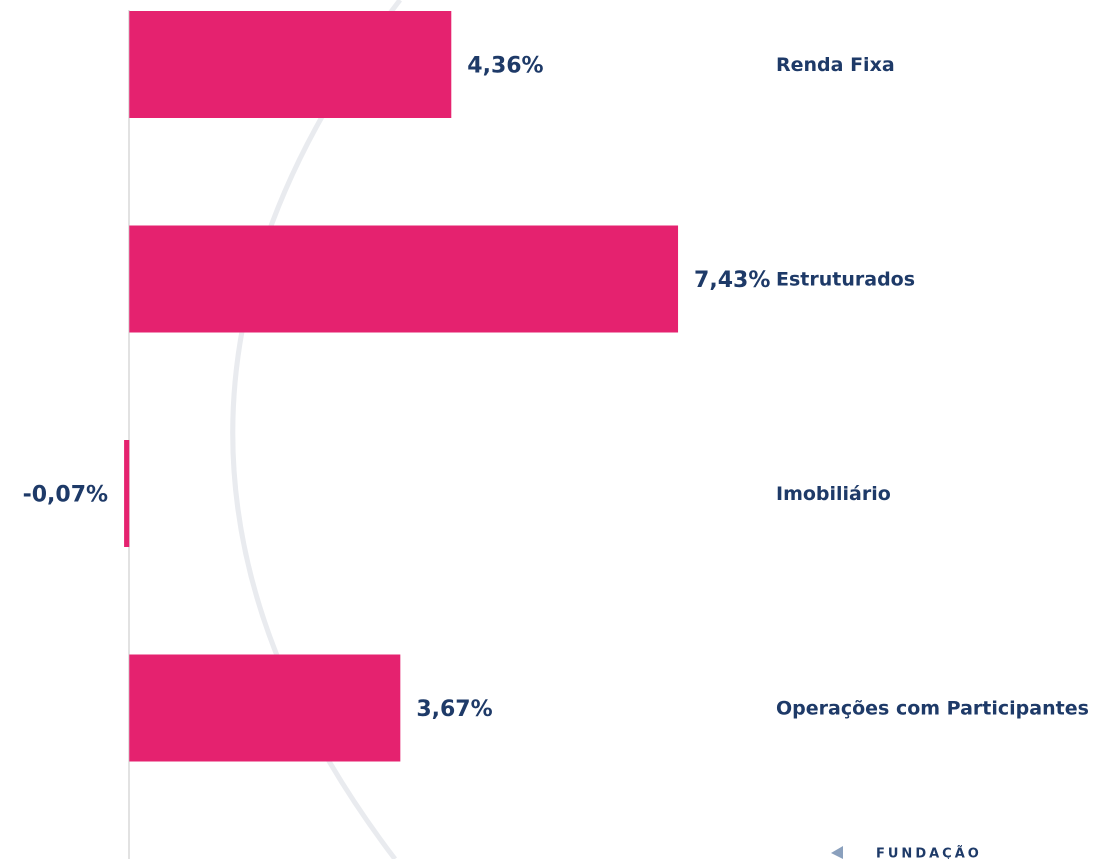 This screenshot has width=1119, height=859. What do you see at coordinates (65, 495) in the screenshot?
I see `value-label: -0,07%` at bounding box center [65, 495].